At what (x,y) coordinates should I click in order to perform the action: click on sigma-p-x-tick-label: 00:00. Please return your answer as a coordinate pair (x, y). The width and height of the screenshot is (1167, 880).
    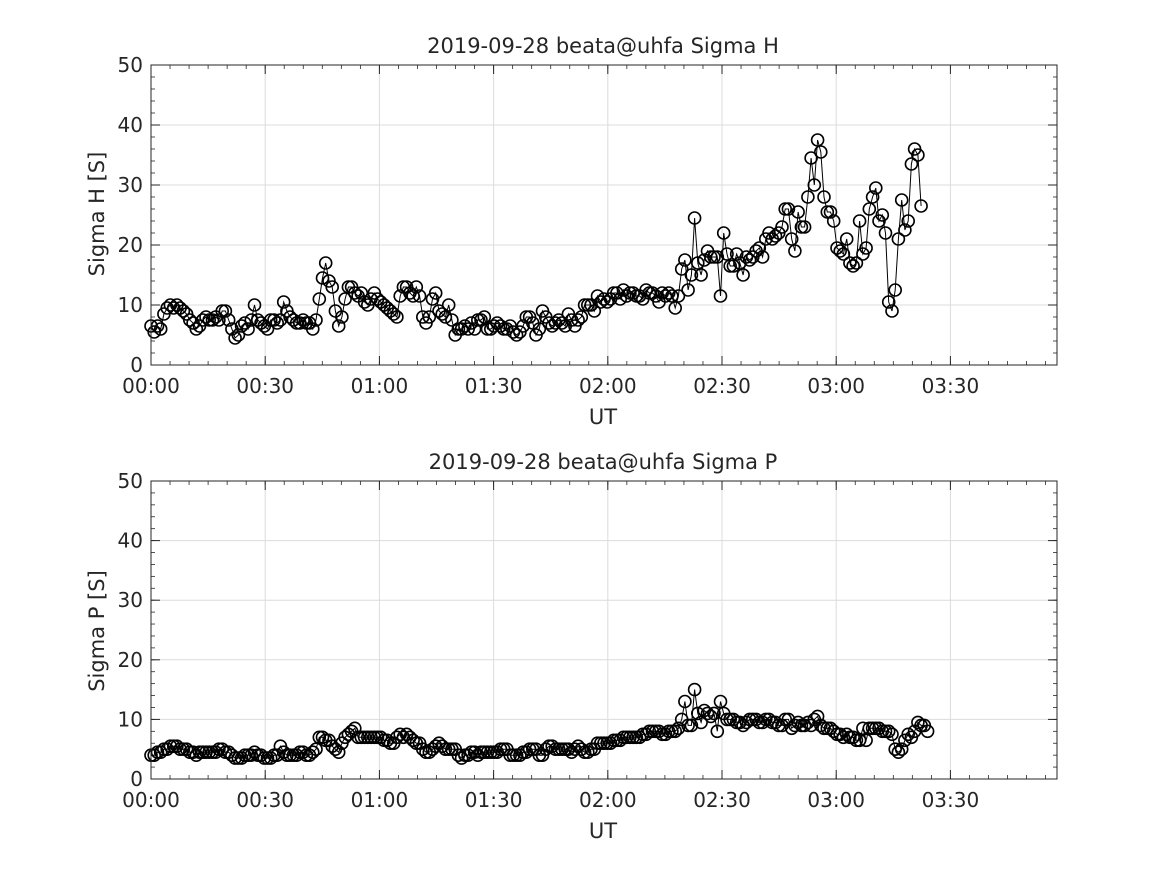
    Looking at the image, I should click on (151, 800).